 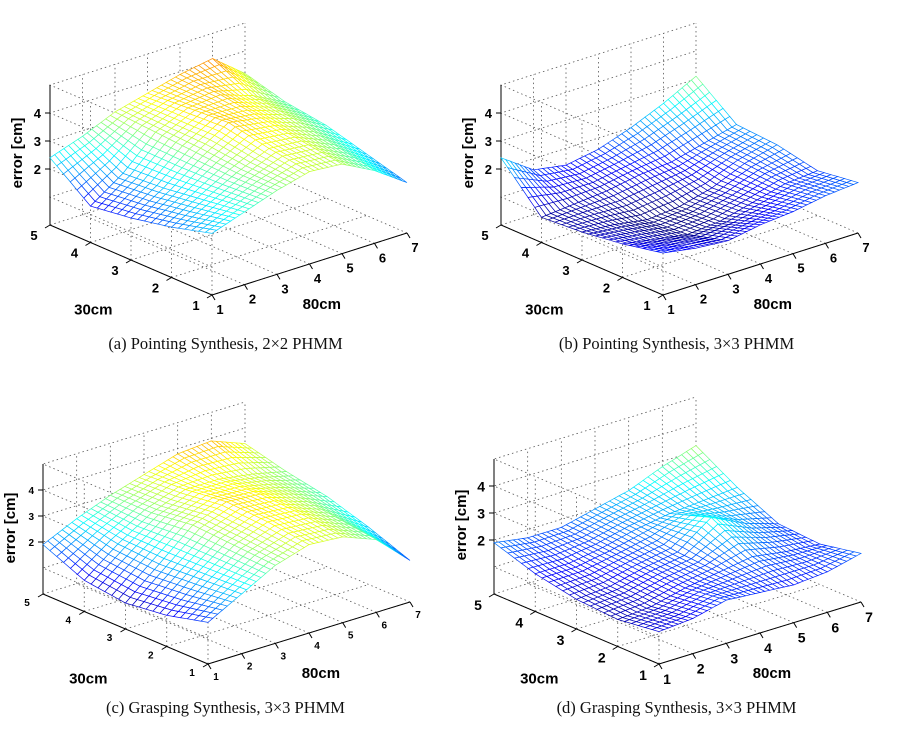 What do you see at coordinates (481, 486) in the screenshot?
I see `z-tick-label: 4` at bounding box center [481, 486].